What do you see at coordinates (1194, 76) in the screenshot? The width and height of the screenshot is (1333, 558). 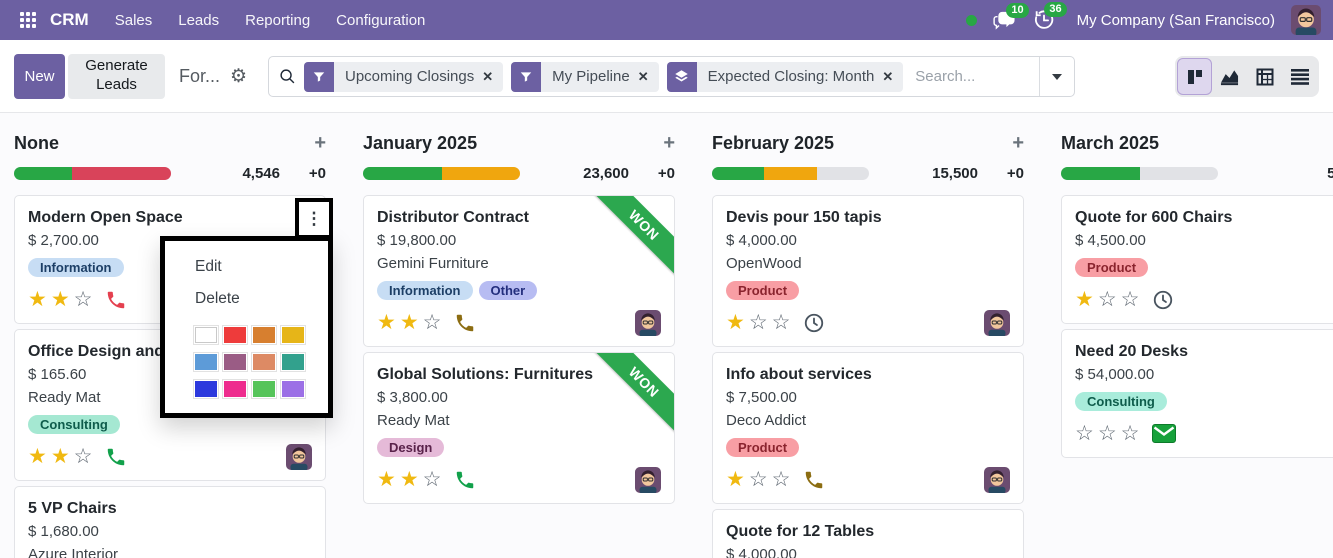 I see `kanban-view-button` at bounding box center [1194, 76].